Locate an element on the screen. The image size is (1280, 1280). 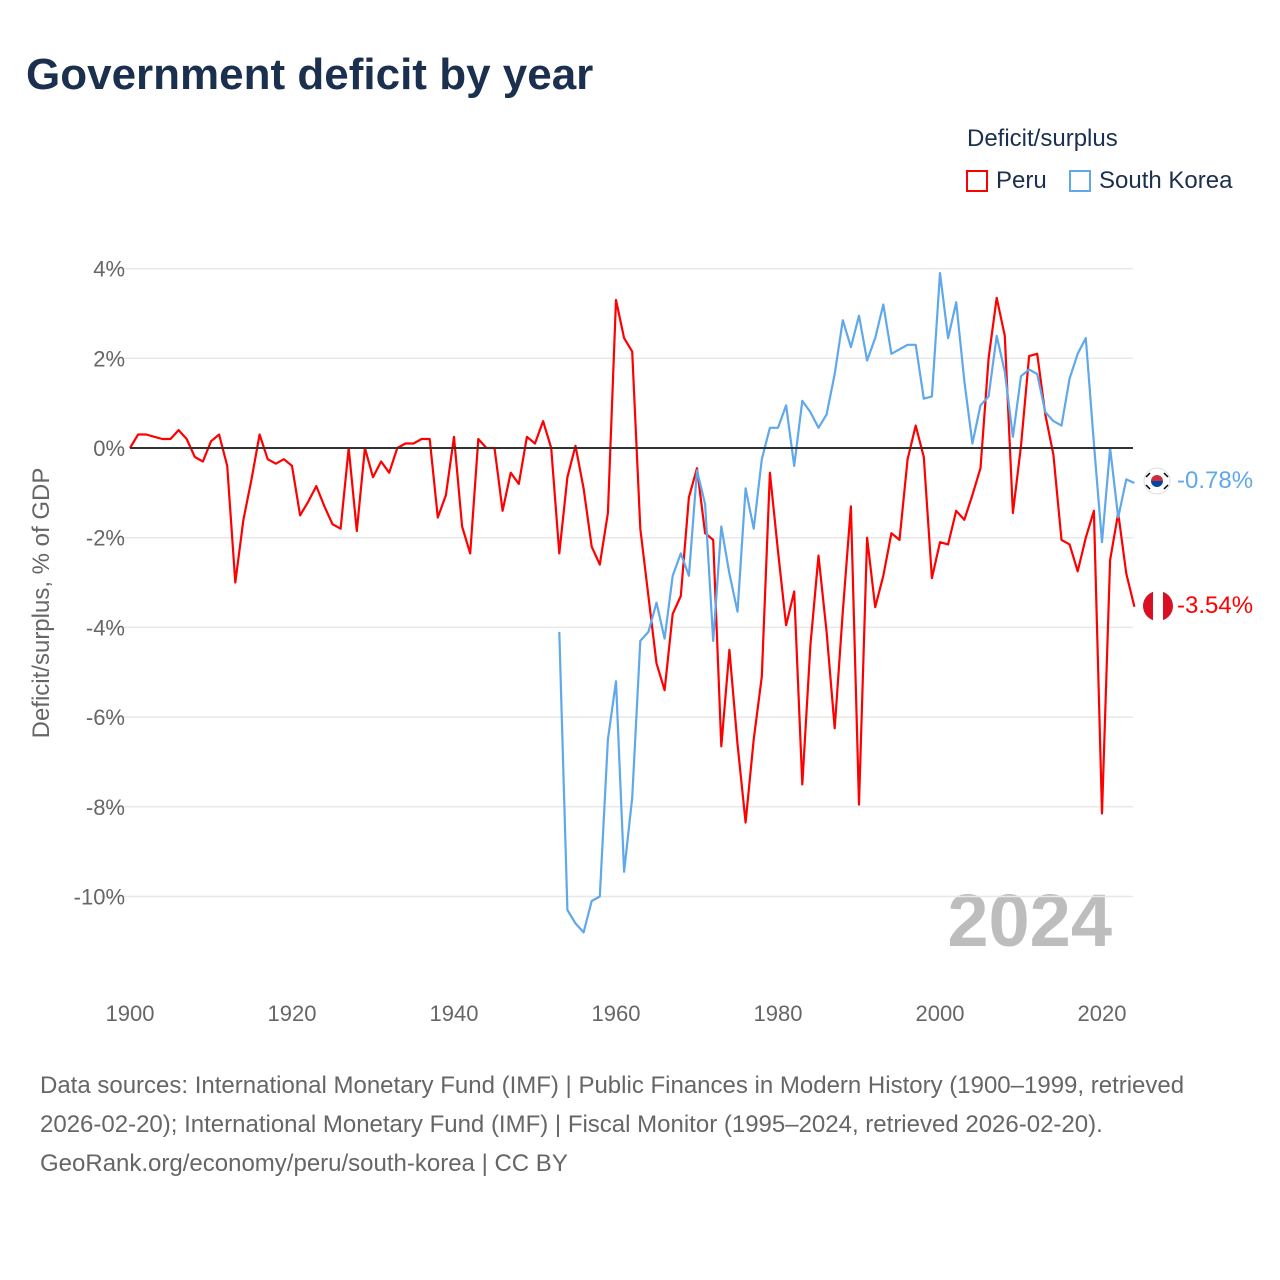
y-tick-label: 4% is located at coordinates (109, 269).